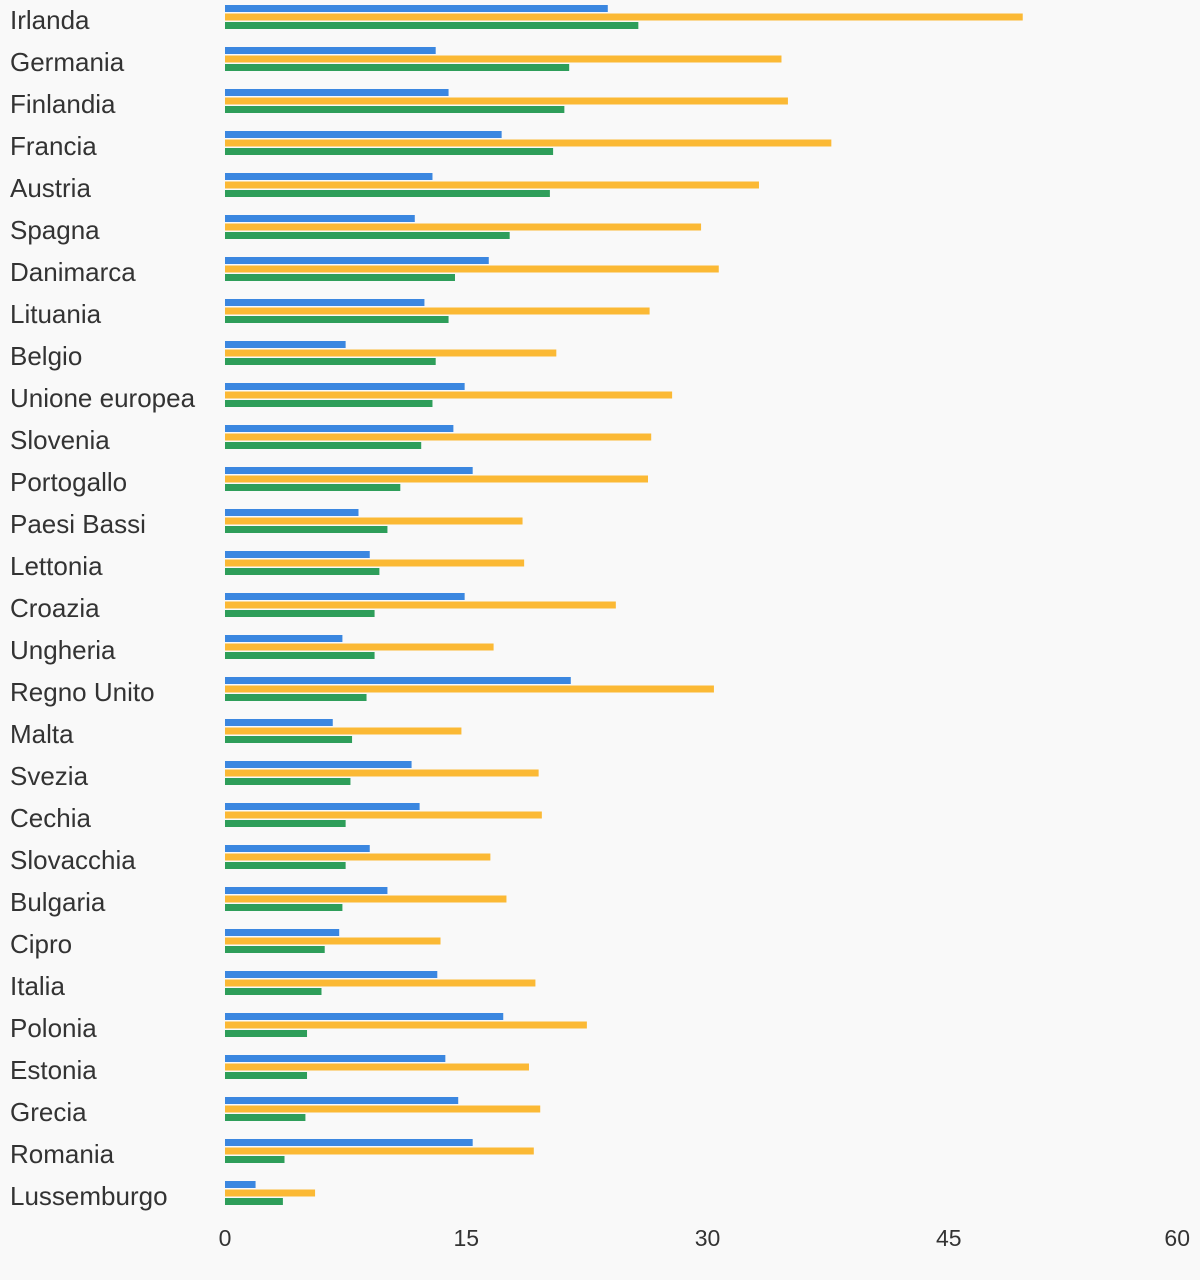 This screenshot has height=1280, width=1200. I want to click on x-tick-label: 30, so click(708, 1238).